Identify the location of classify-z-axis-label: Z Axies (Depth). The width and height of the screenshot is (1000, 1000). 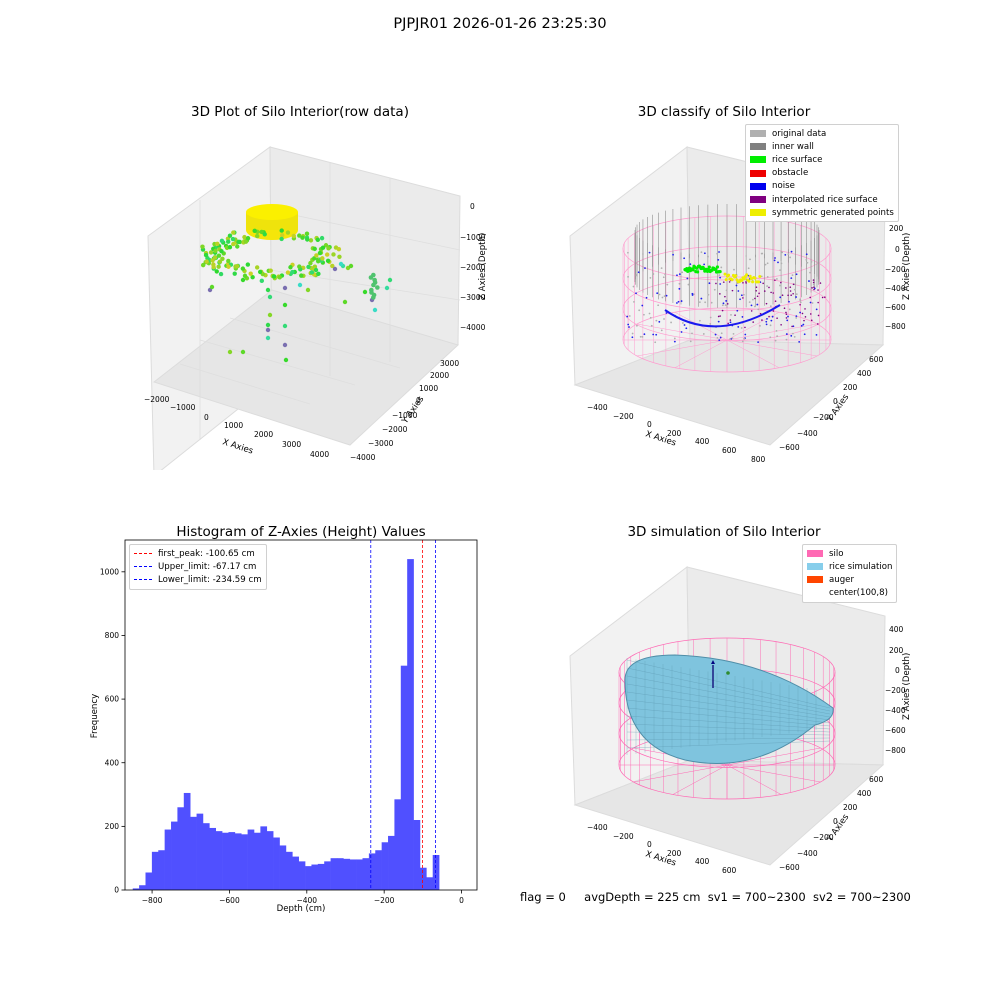
(907, 266).